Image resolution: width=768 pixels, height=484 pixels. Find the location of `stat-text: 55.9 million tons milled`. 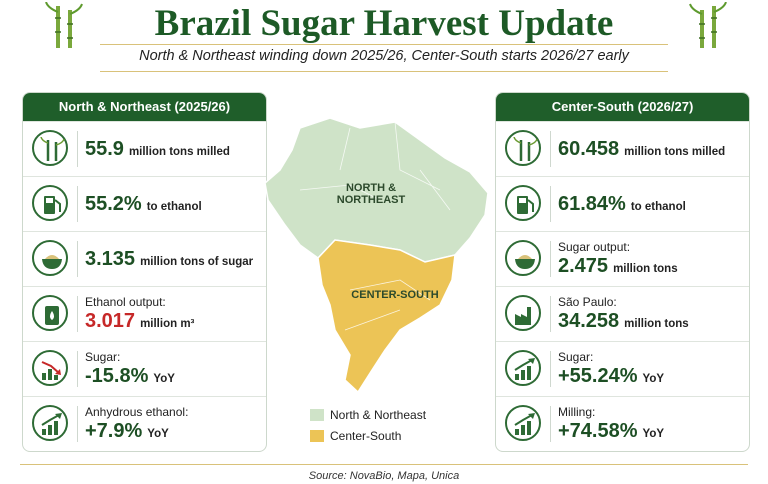

stat-text: 55.9 million tons milled is located at coordinates (157, 149).